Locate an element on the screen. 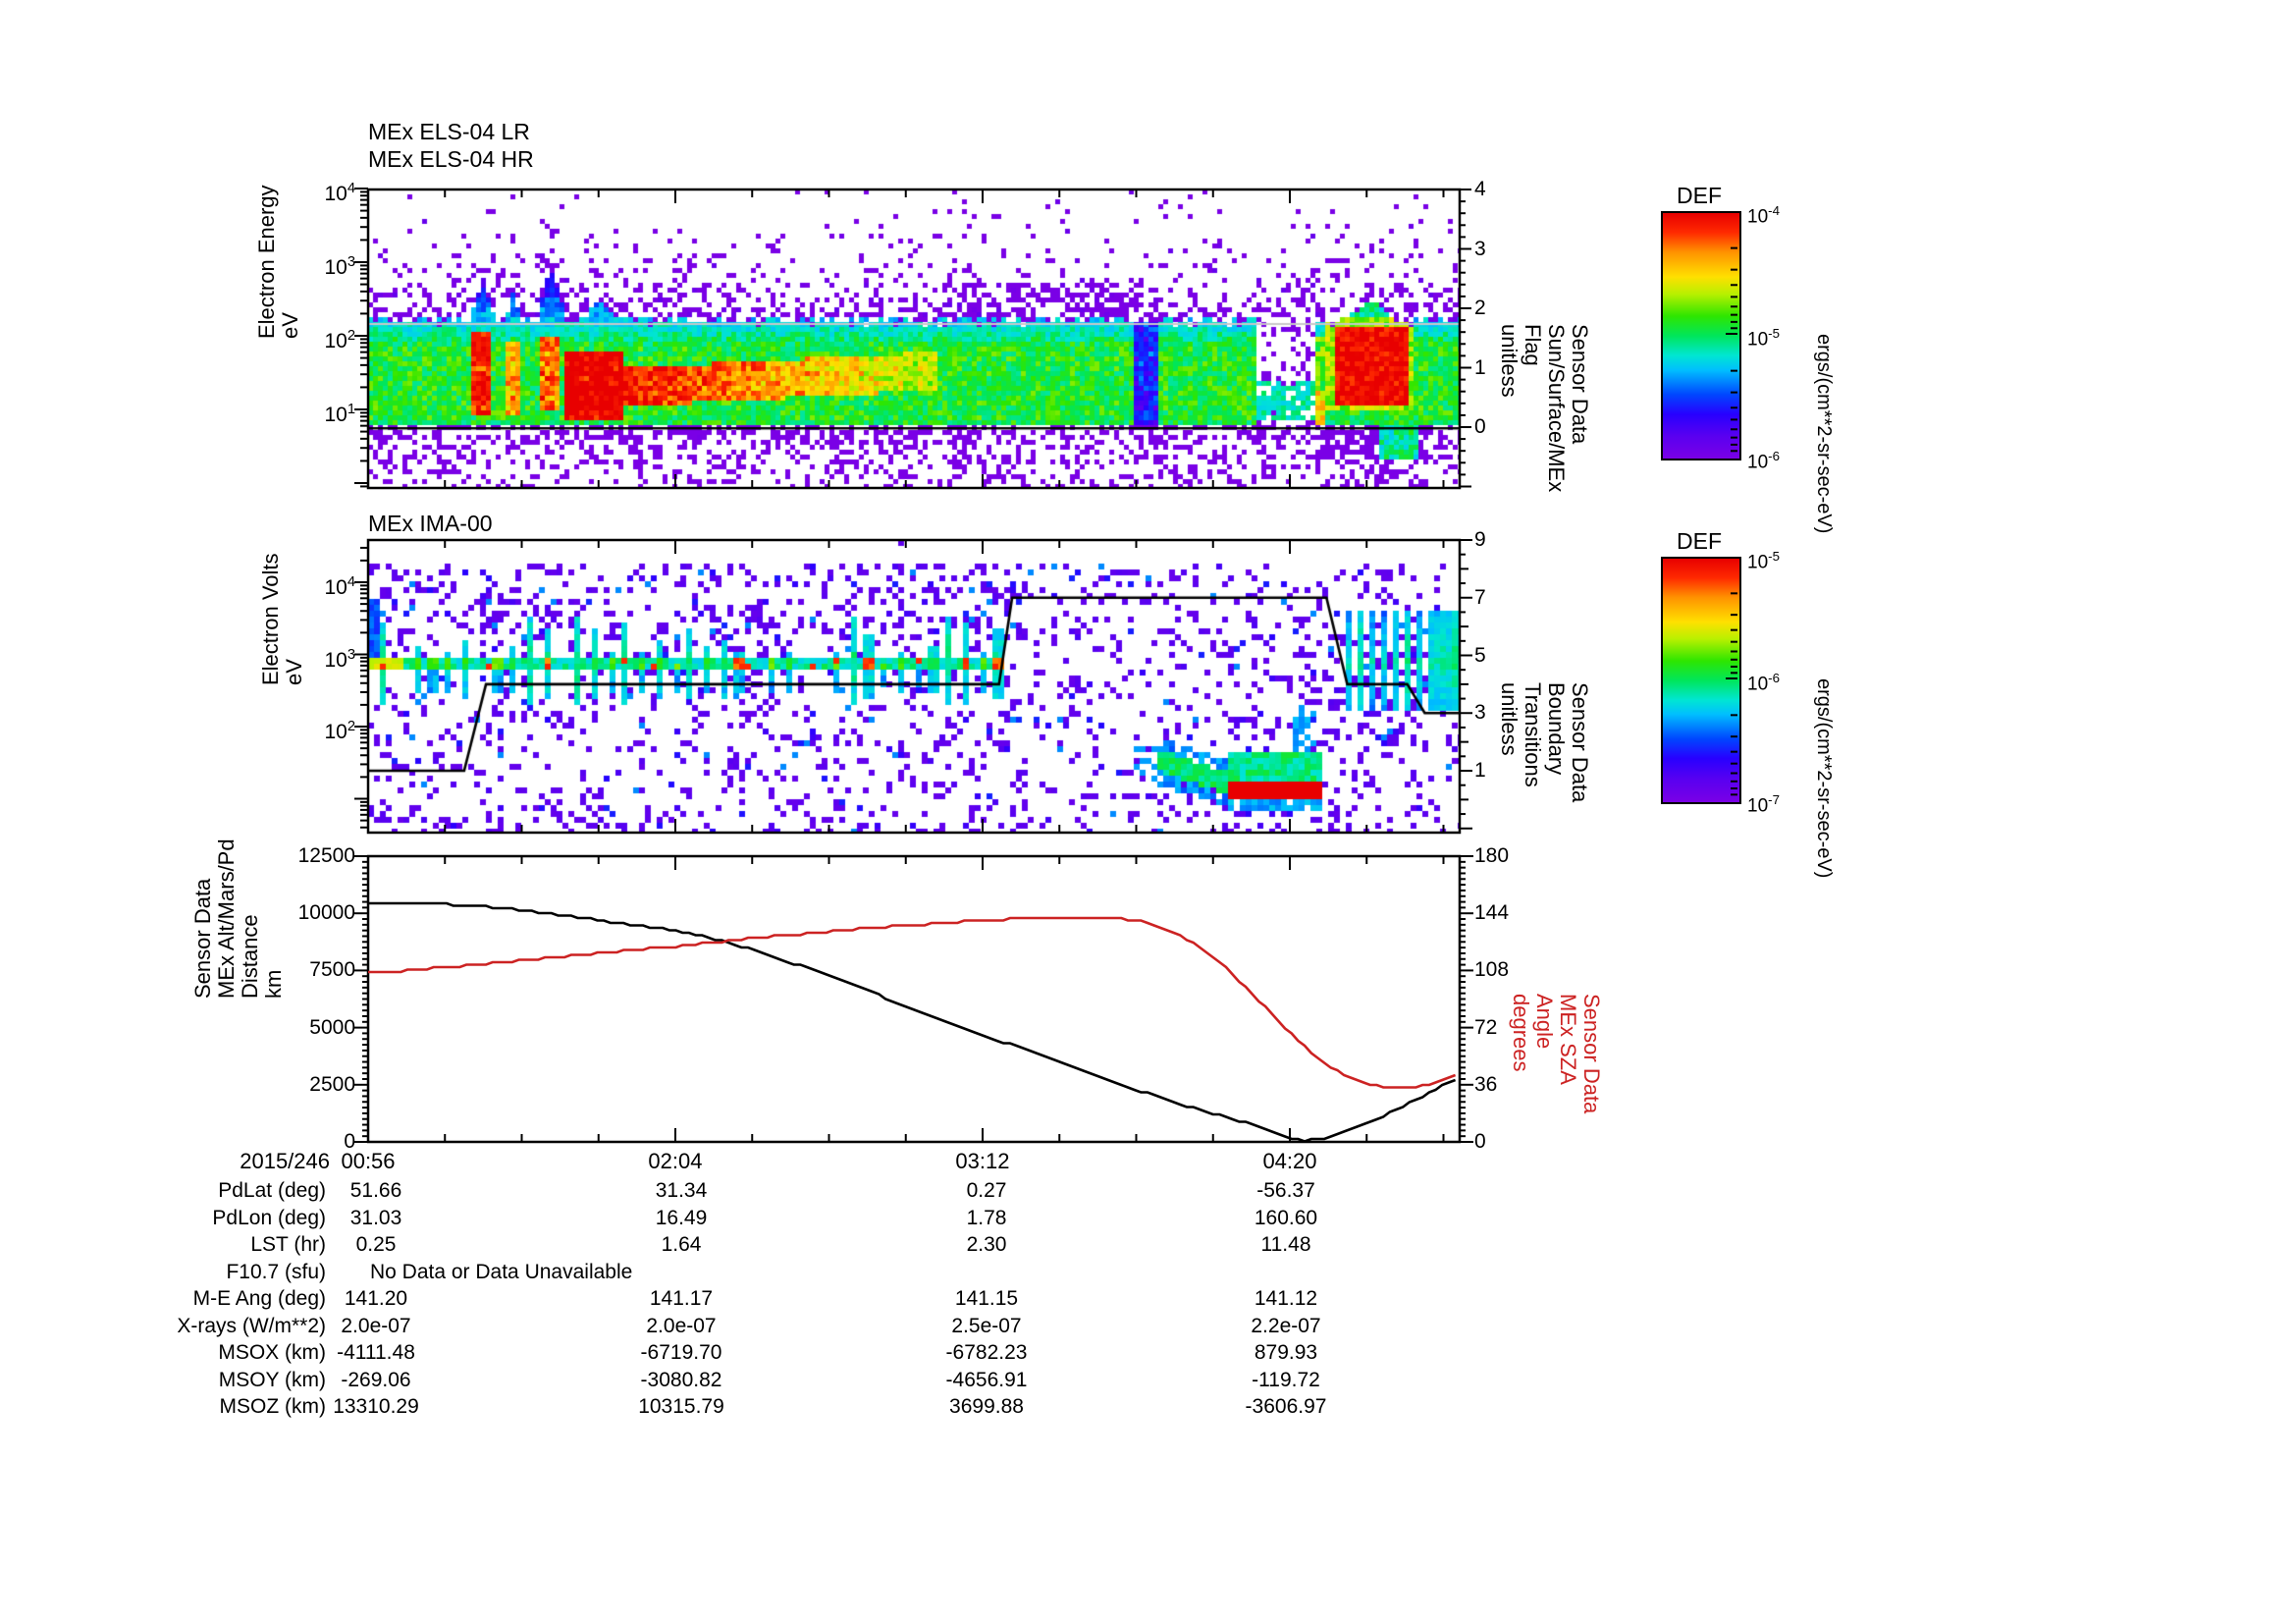  table-cell: 31.34 is located at coordinates (681, 1190).